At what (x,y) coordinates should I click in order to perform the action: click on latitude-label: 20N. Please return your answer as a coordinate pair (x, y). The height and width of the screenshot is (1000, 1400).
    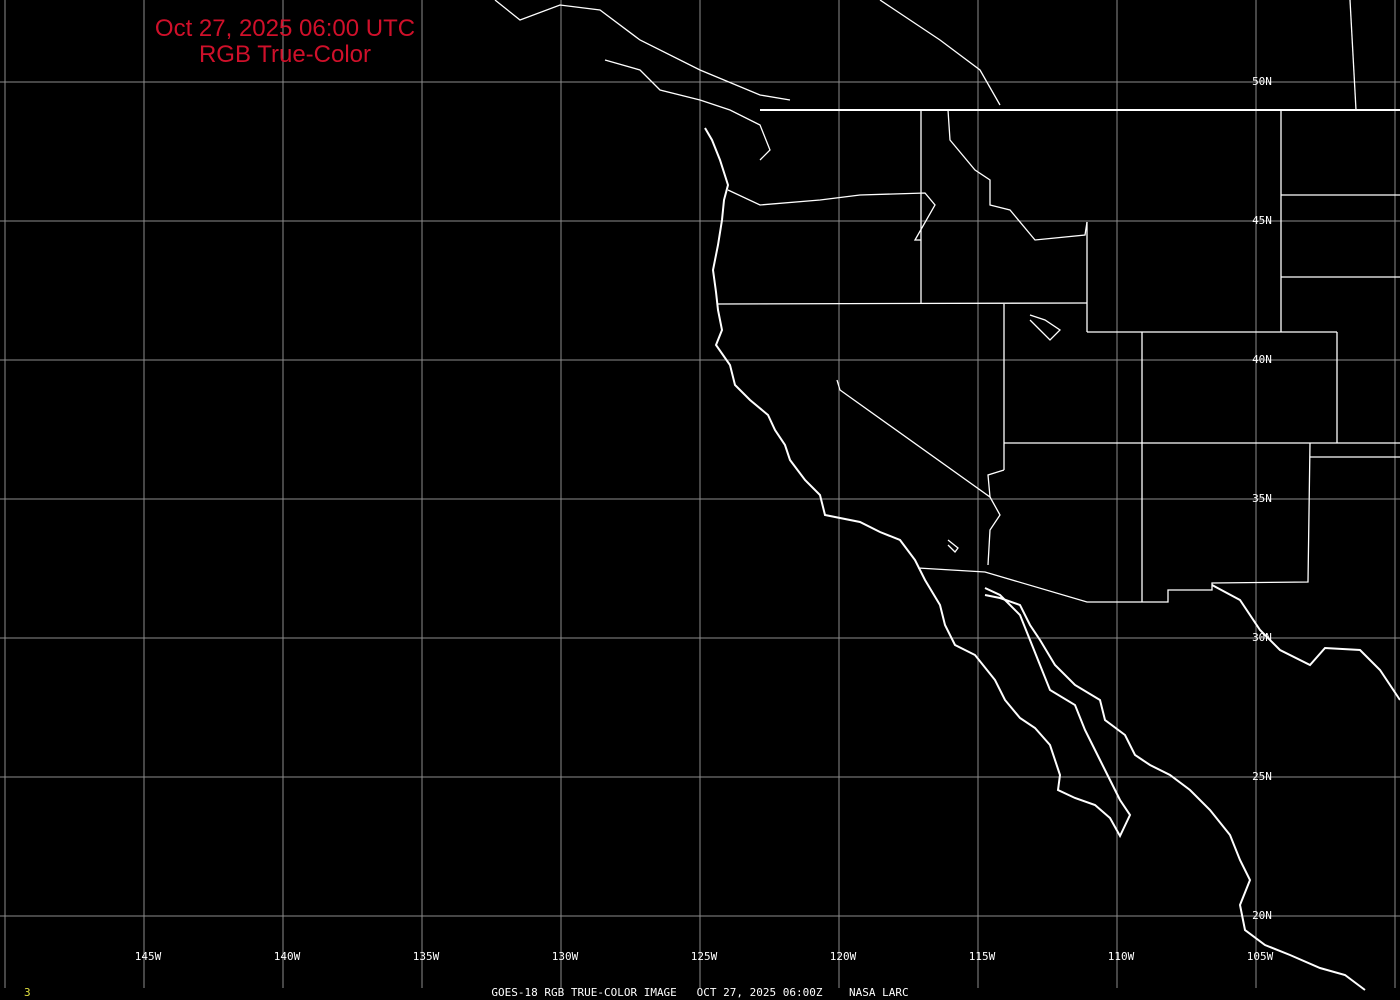
    Looking at the image, I should click on (1262, 915).